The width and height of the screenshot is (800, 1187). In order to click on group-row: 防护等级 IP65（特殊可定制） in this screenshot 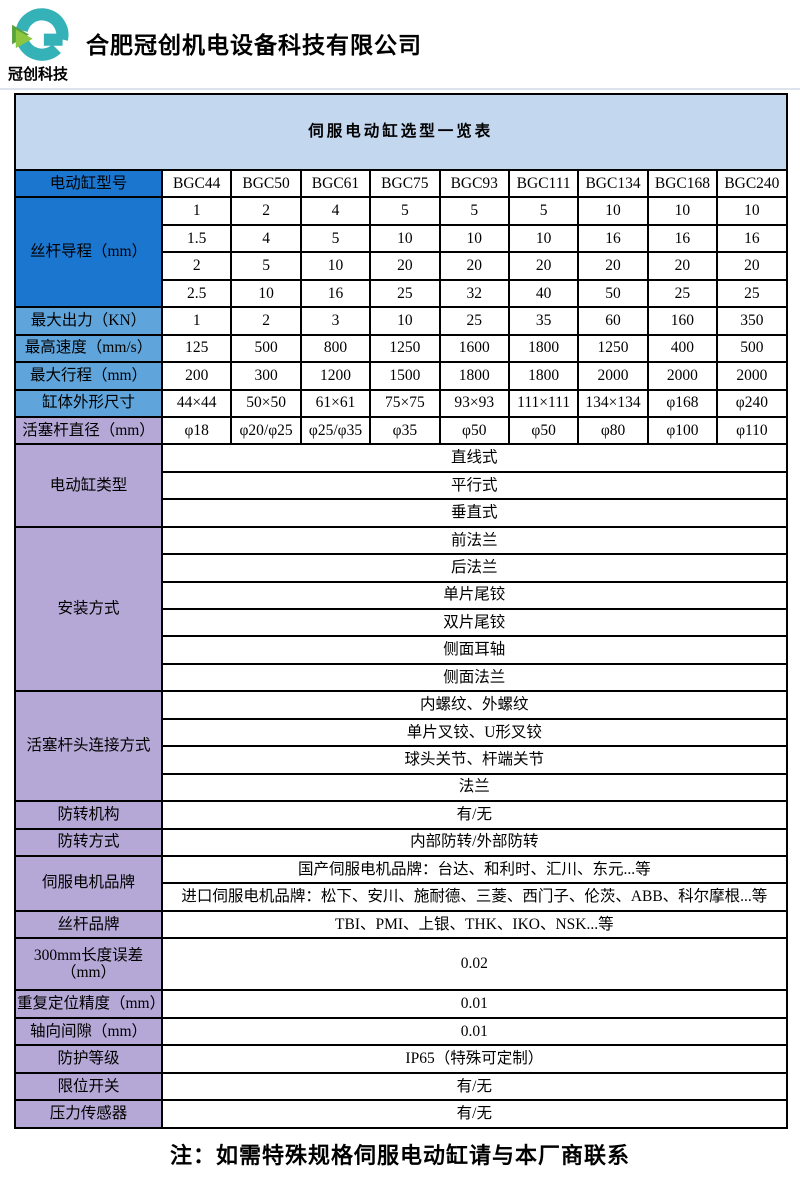, I will do `click(401, 1059)`.